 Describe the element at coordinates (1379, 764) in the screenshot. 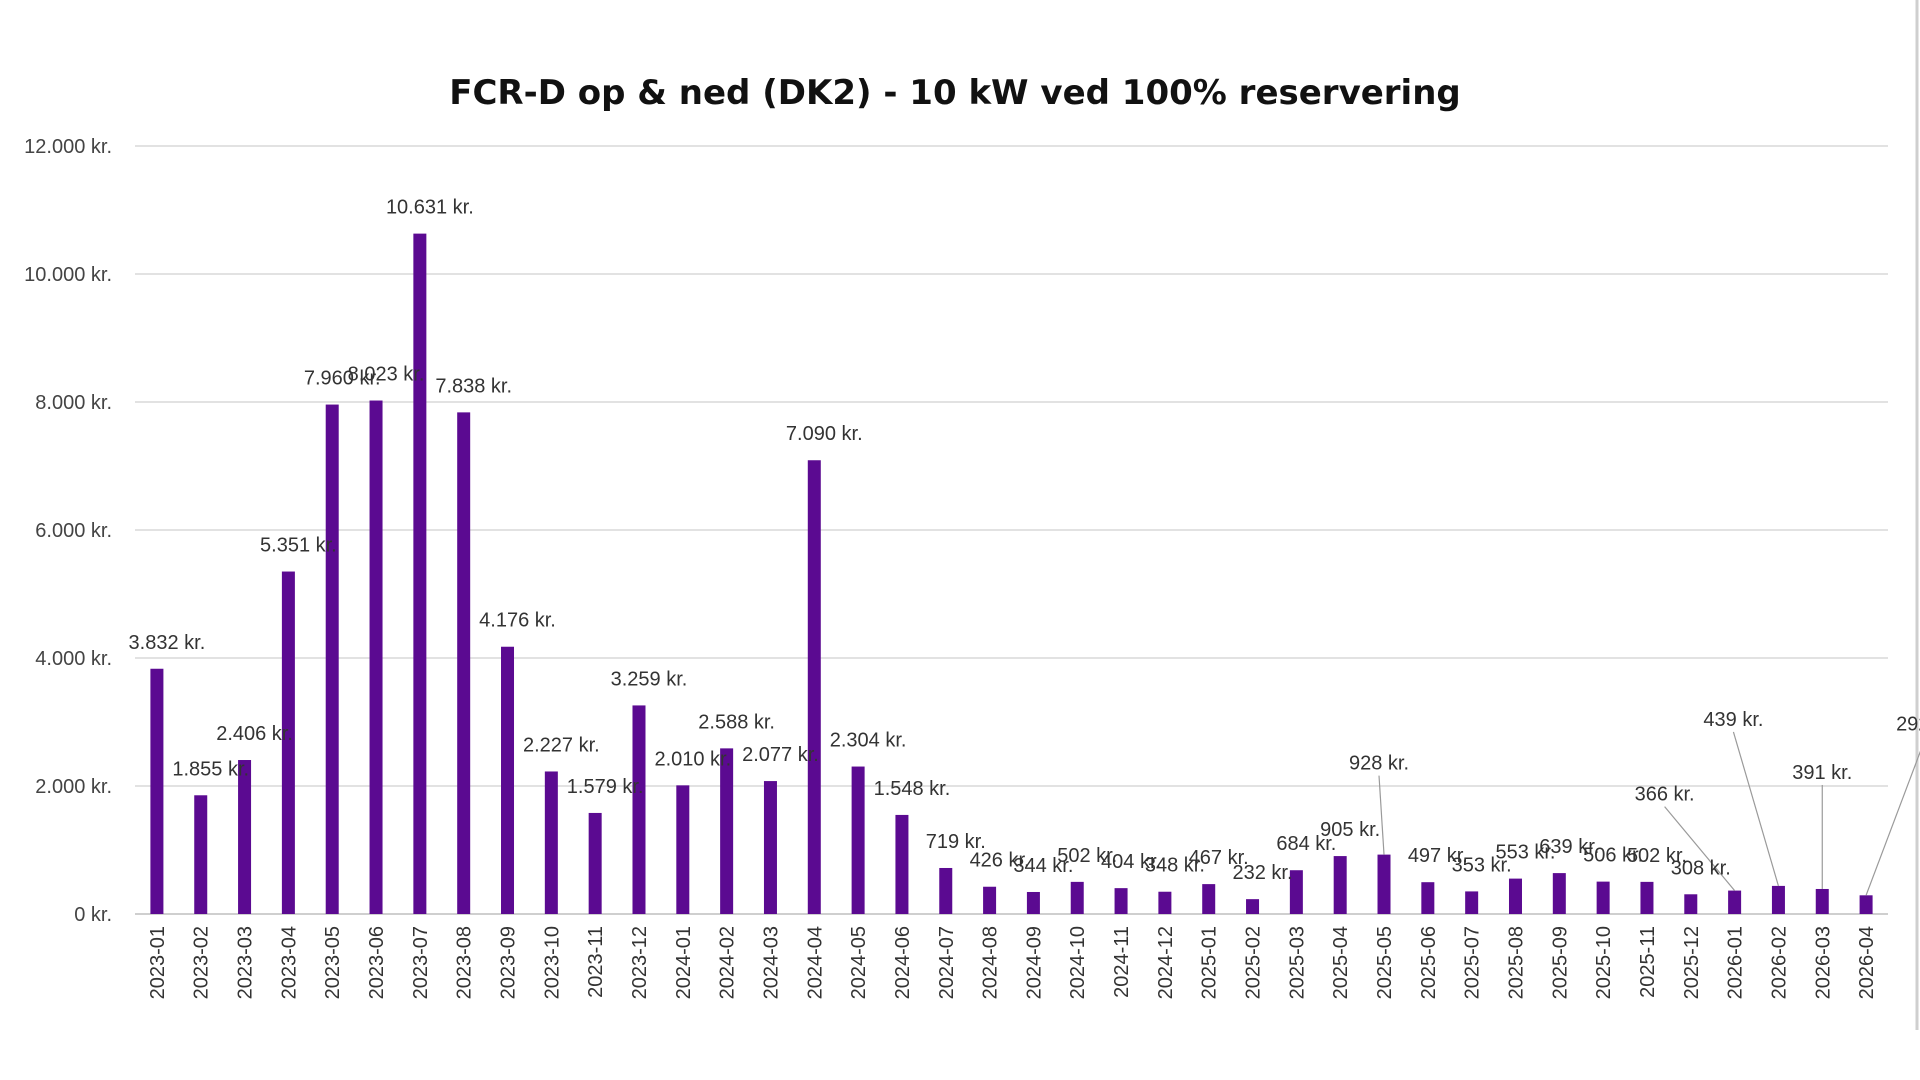

I see `data-label: 928 kr.` at that location.